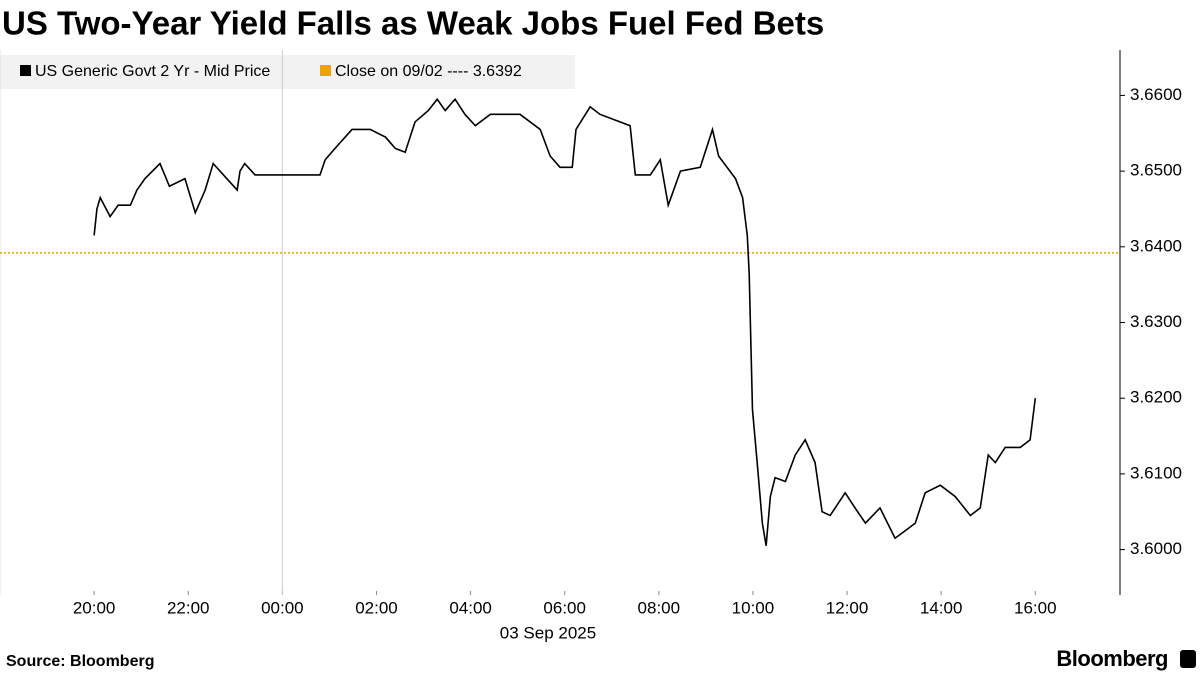  What do you see at coordinates (1156, 94) in the screenshot?
I see `y-tick-label: 3.6600` at bounding box center [1156, 94].